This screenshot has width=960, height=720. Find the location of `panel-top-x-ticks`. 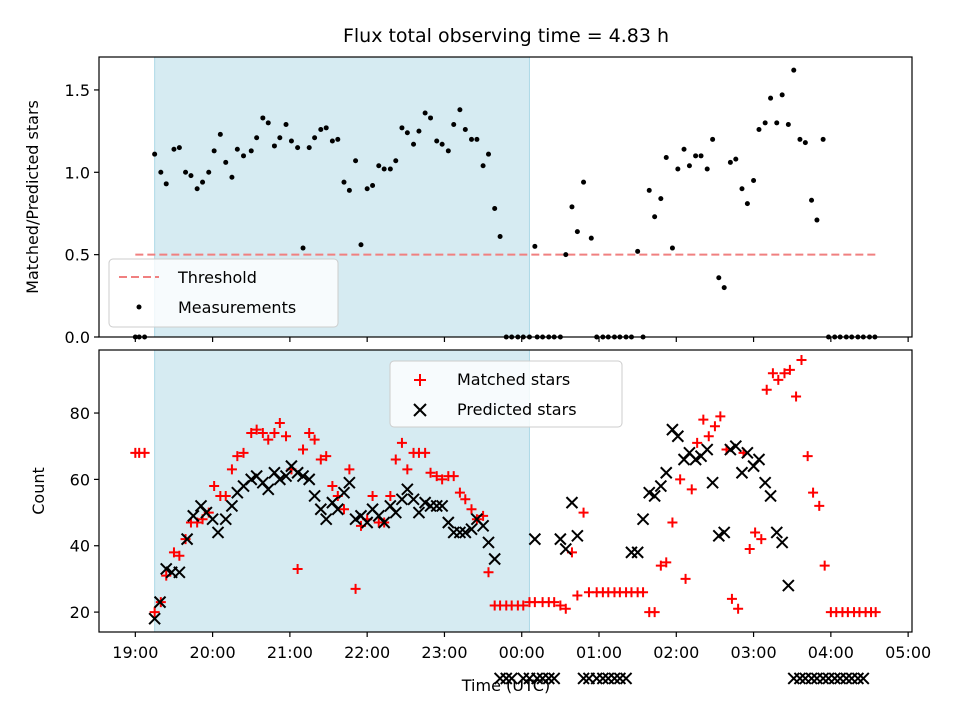

panel-top-x-ticks is located at coordinates (521, 339).